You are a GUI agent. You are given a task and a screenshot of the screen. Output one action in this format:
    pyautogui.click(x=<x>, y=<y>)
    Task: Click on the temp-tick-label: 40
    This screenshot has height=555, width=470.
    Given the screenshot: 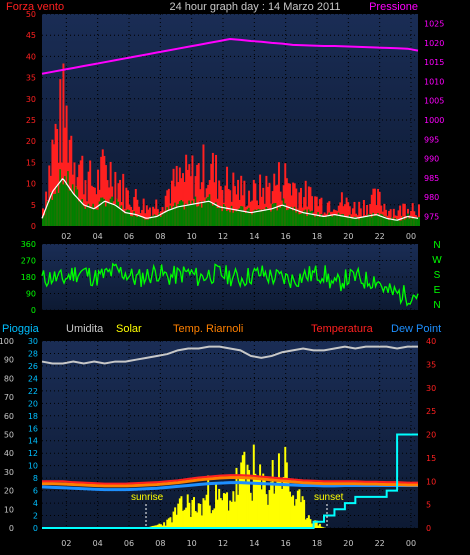 What is the action you would take?
    pyautogui.click(x=431, y=341)
    